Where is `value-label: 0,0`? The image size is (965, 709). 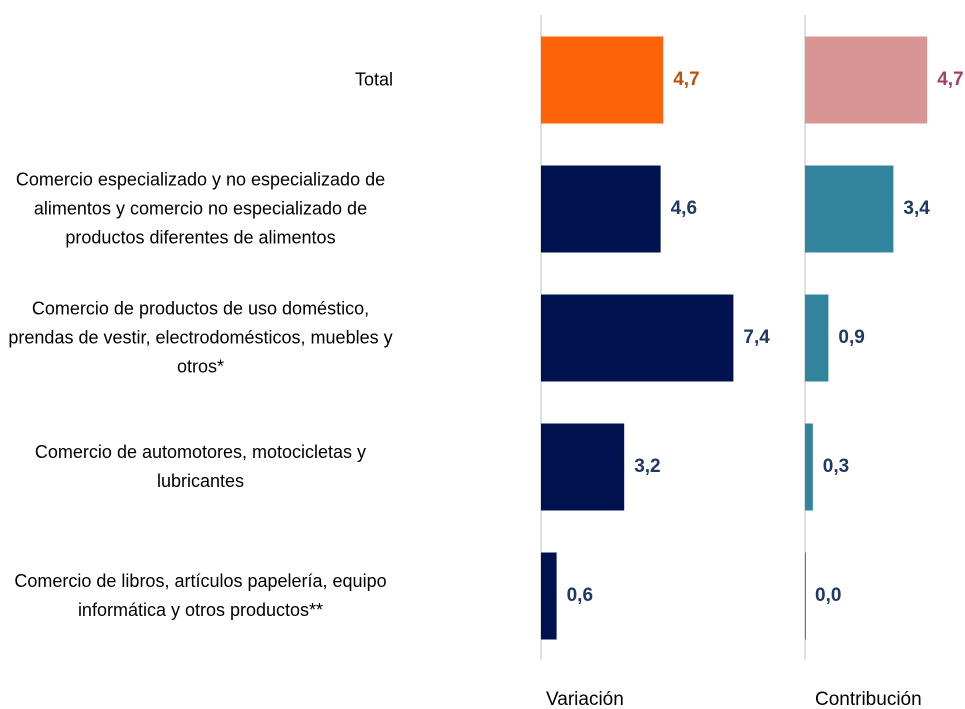
value-label: 0,0 is located at coordinates (828, 595).